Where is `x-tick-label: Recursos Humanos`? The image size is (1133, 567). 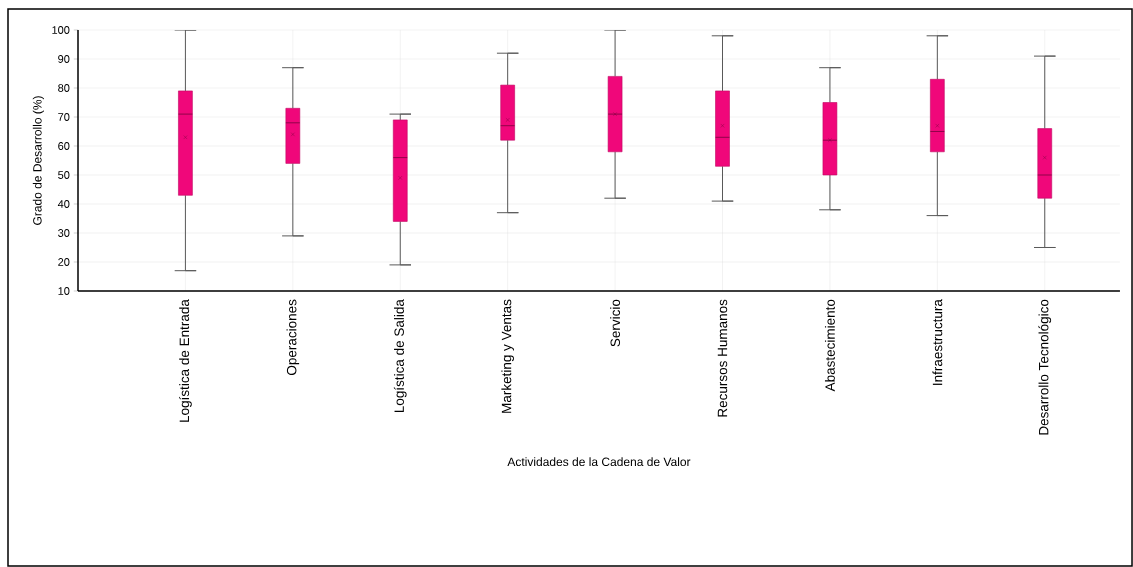
x-tick-label: Recursos Humanos is located at coordinates (722, 358).